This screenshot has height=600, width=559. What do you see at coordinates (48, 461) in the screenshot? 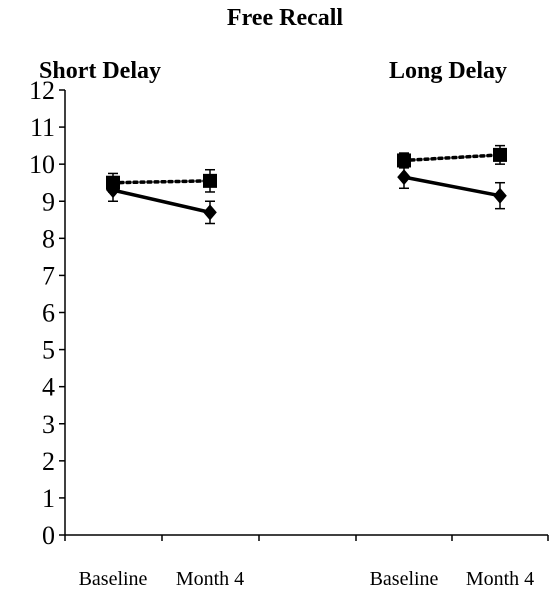
I see `y-tick-label: 2` at bounding box center [48, 461].